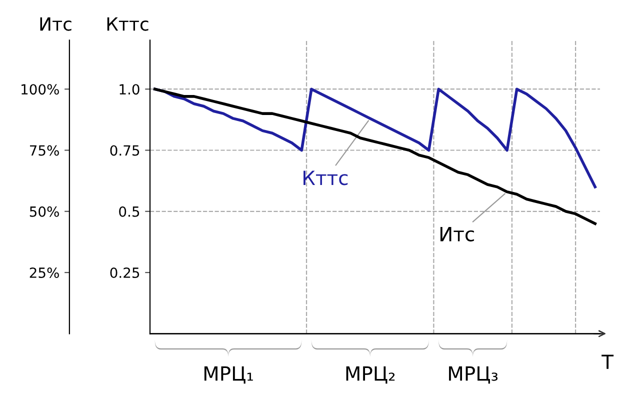 The image size is (625, 402). I want to click on y-tick-label: 0.25, so click(125, 272).